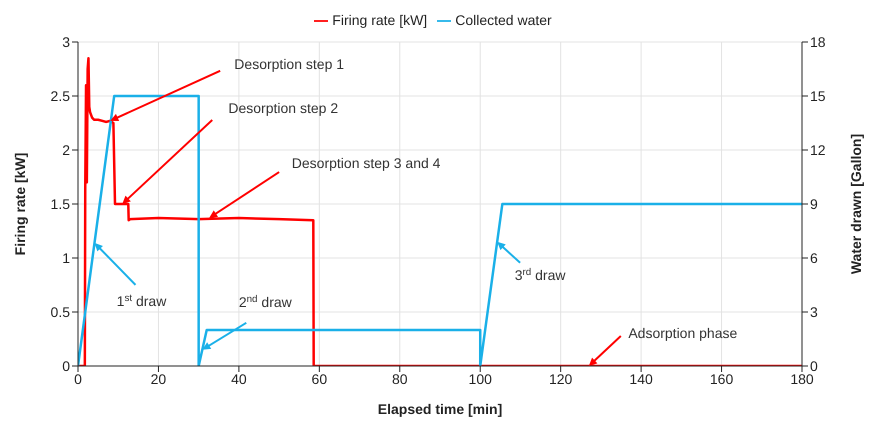 This screenshot has height=431, width=872. Describe the element at coordinates (440, 409) in the screenshot. I see `x-axis-title: Elapsed time [min]` at that location.